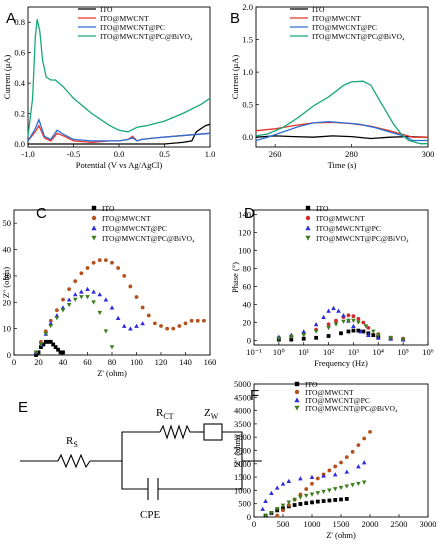 The image size is (436, 550). What do you see at coordinates (254, 524) in the screenshot?
I see `x-tick-label: 0` at bounding box center [254, 524].